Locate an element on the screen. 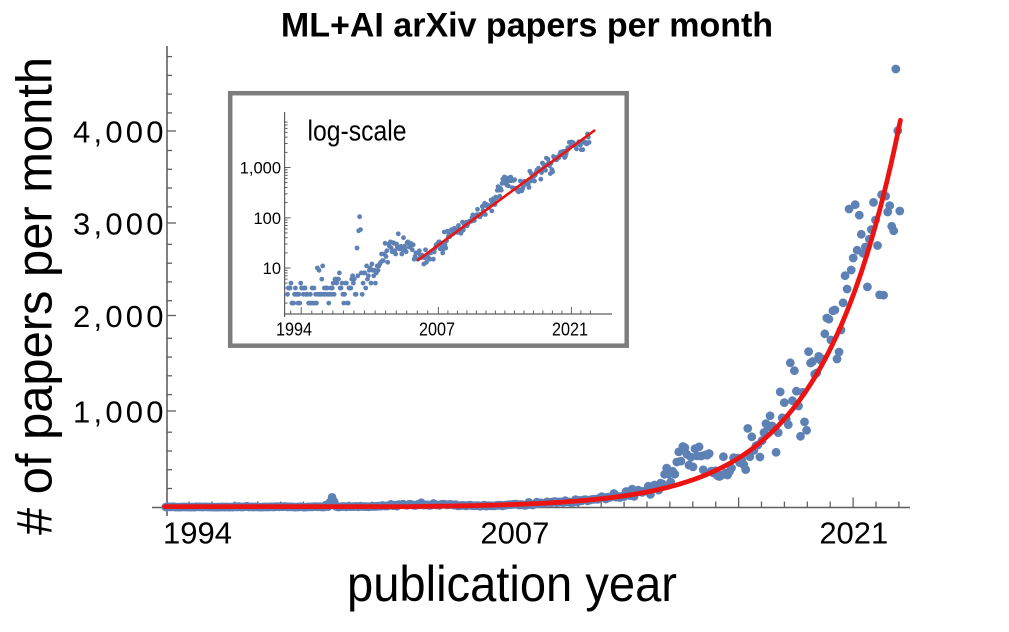 This screenshot has height=632, width=1009. svg-text: ML+AI arXiv papers per month is located at coordinates (527, 26).